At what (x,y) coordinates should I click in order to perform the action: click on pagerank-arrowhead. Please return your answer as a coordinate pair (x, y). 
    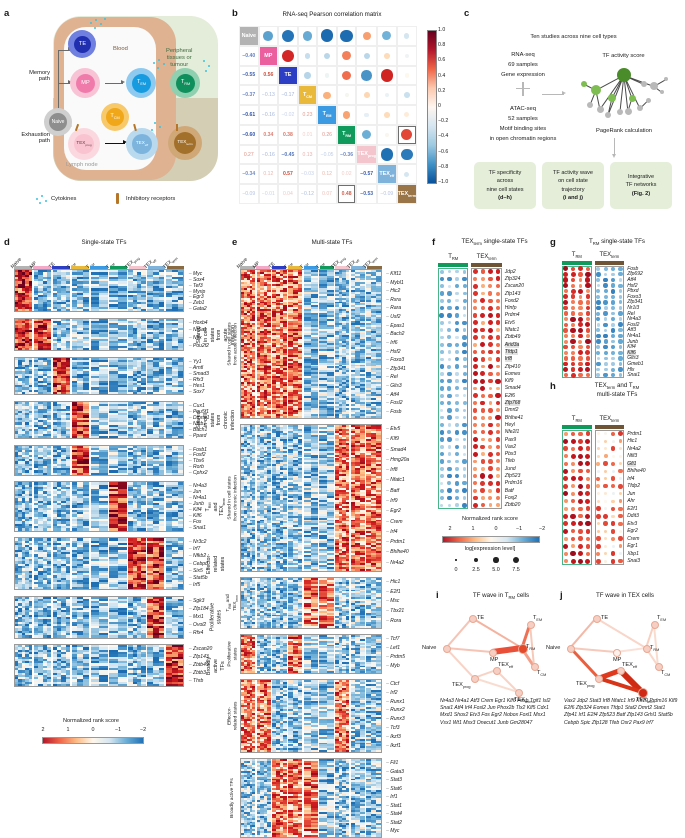
    Looking at the image, I should click on (614, 156).